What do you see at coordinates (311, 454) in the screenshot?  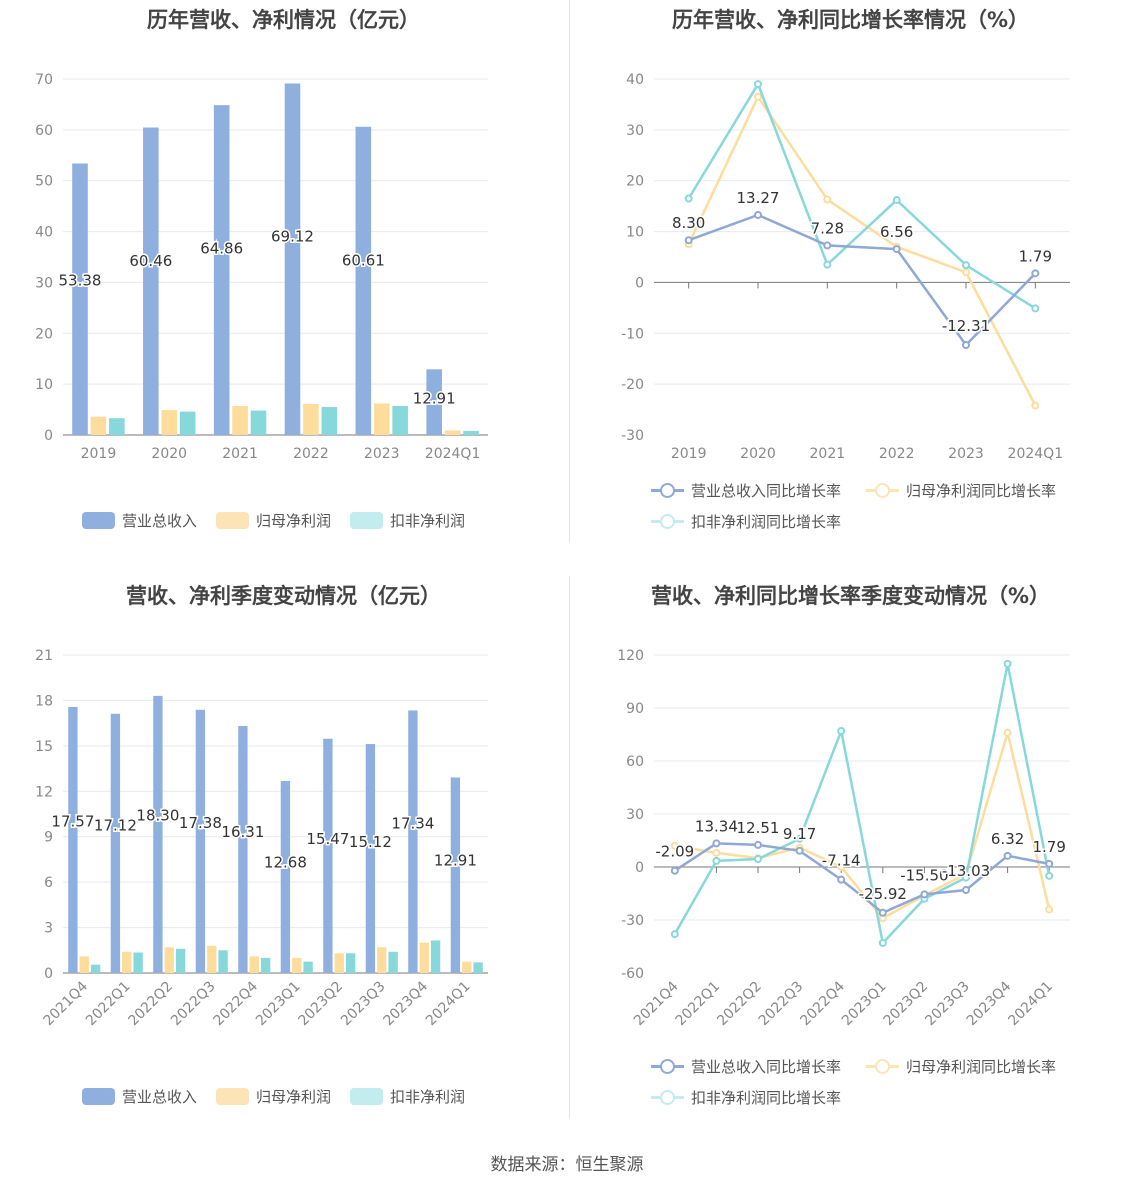 I see `x-tick-label: 2022` at bounding box center [311, 454].